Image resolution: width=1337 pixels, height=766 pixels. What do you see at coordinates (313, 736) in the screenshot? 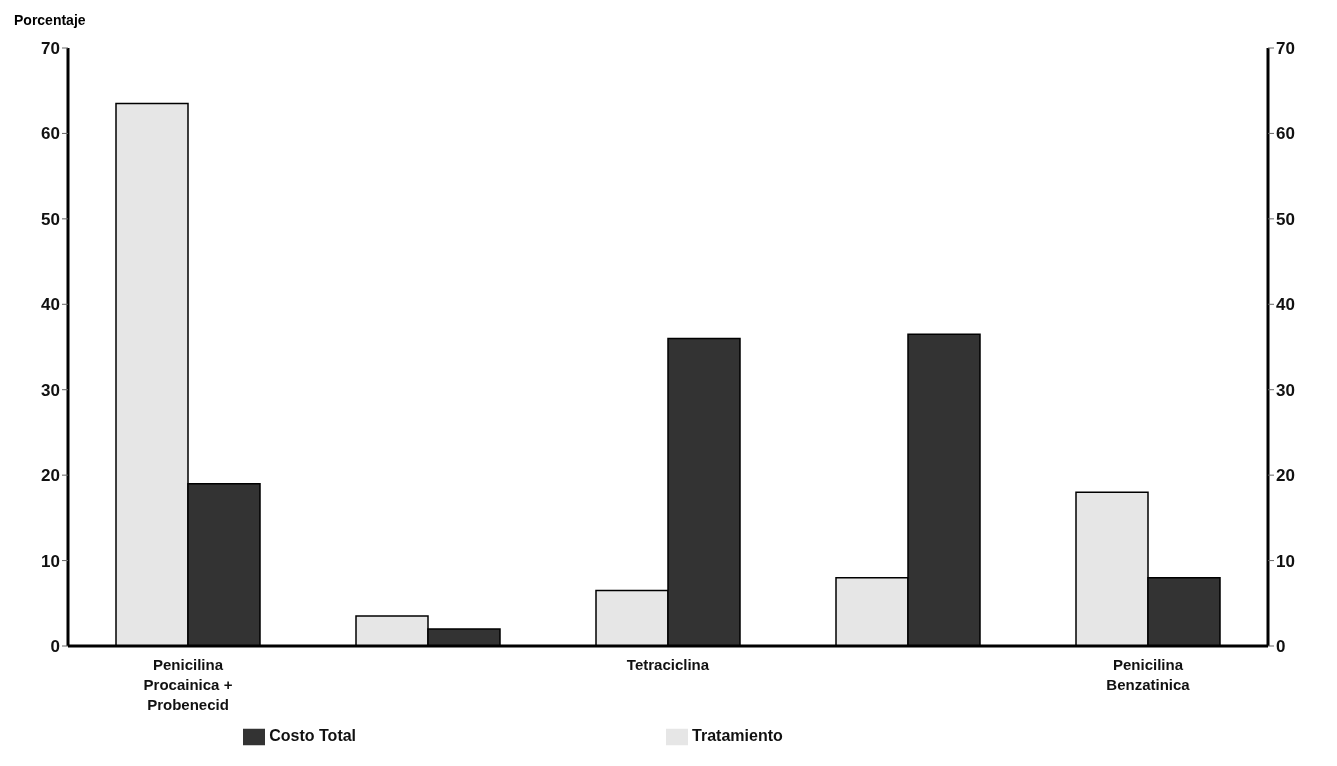
I see `legend-label: Costo Total` at bounding box center [313, 736].